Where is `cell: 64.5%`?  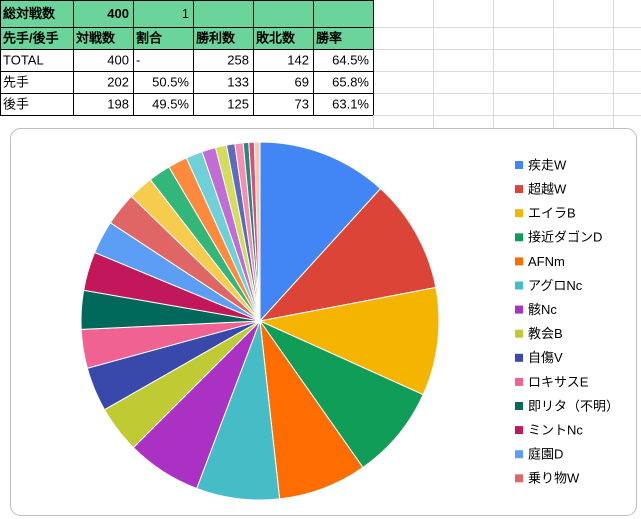
cell: 64.5% is located at coordinates (350, 59).